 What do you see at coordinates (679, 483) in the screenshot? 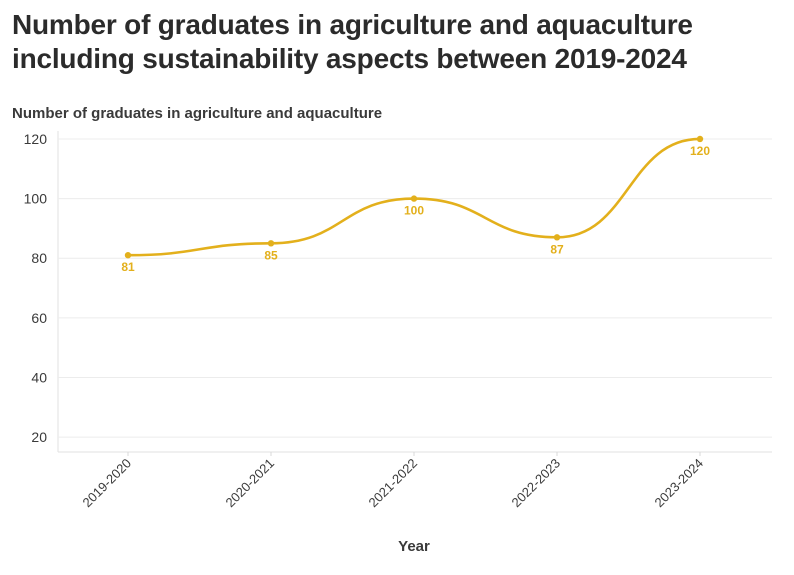
I see `x-tick-label-2023-2024: 2023-2024` at bounding box center [679, 483].